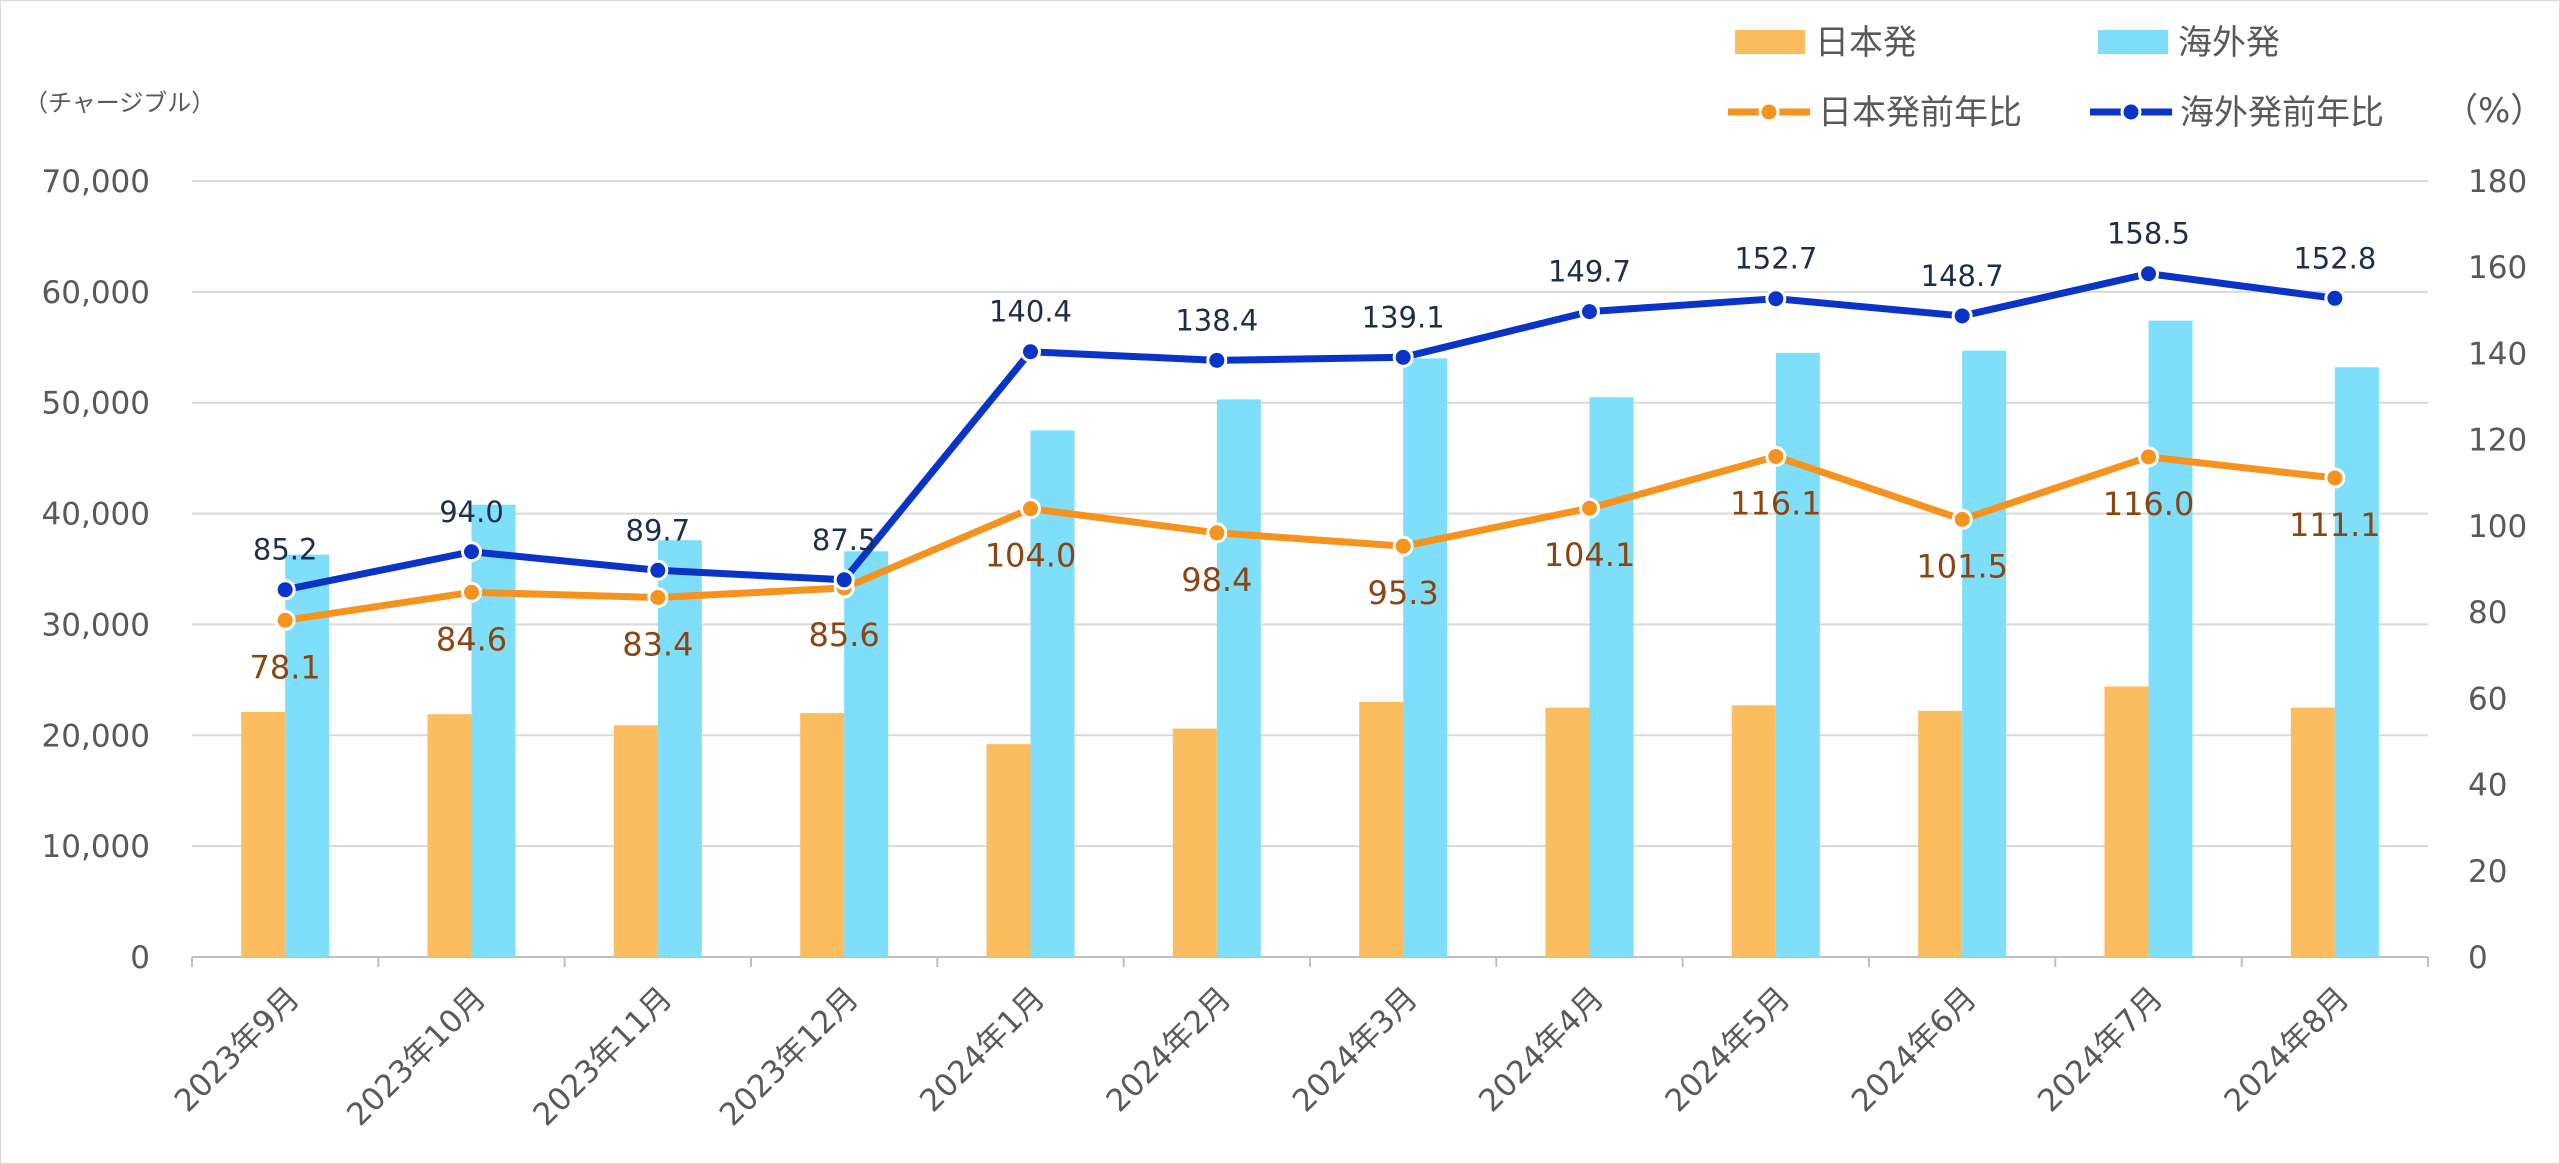 This screenshot has height=1164, width=2560. I want to click on data-label-overseas-yoy: 140.4, so click(1030, 312).